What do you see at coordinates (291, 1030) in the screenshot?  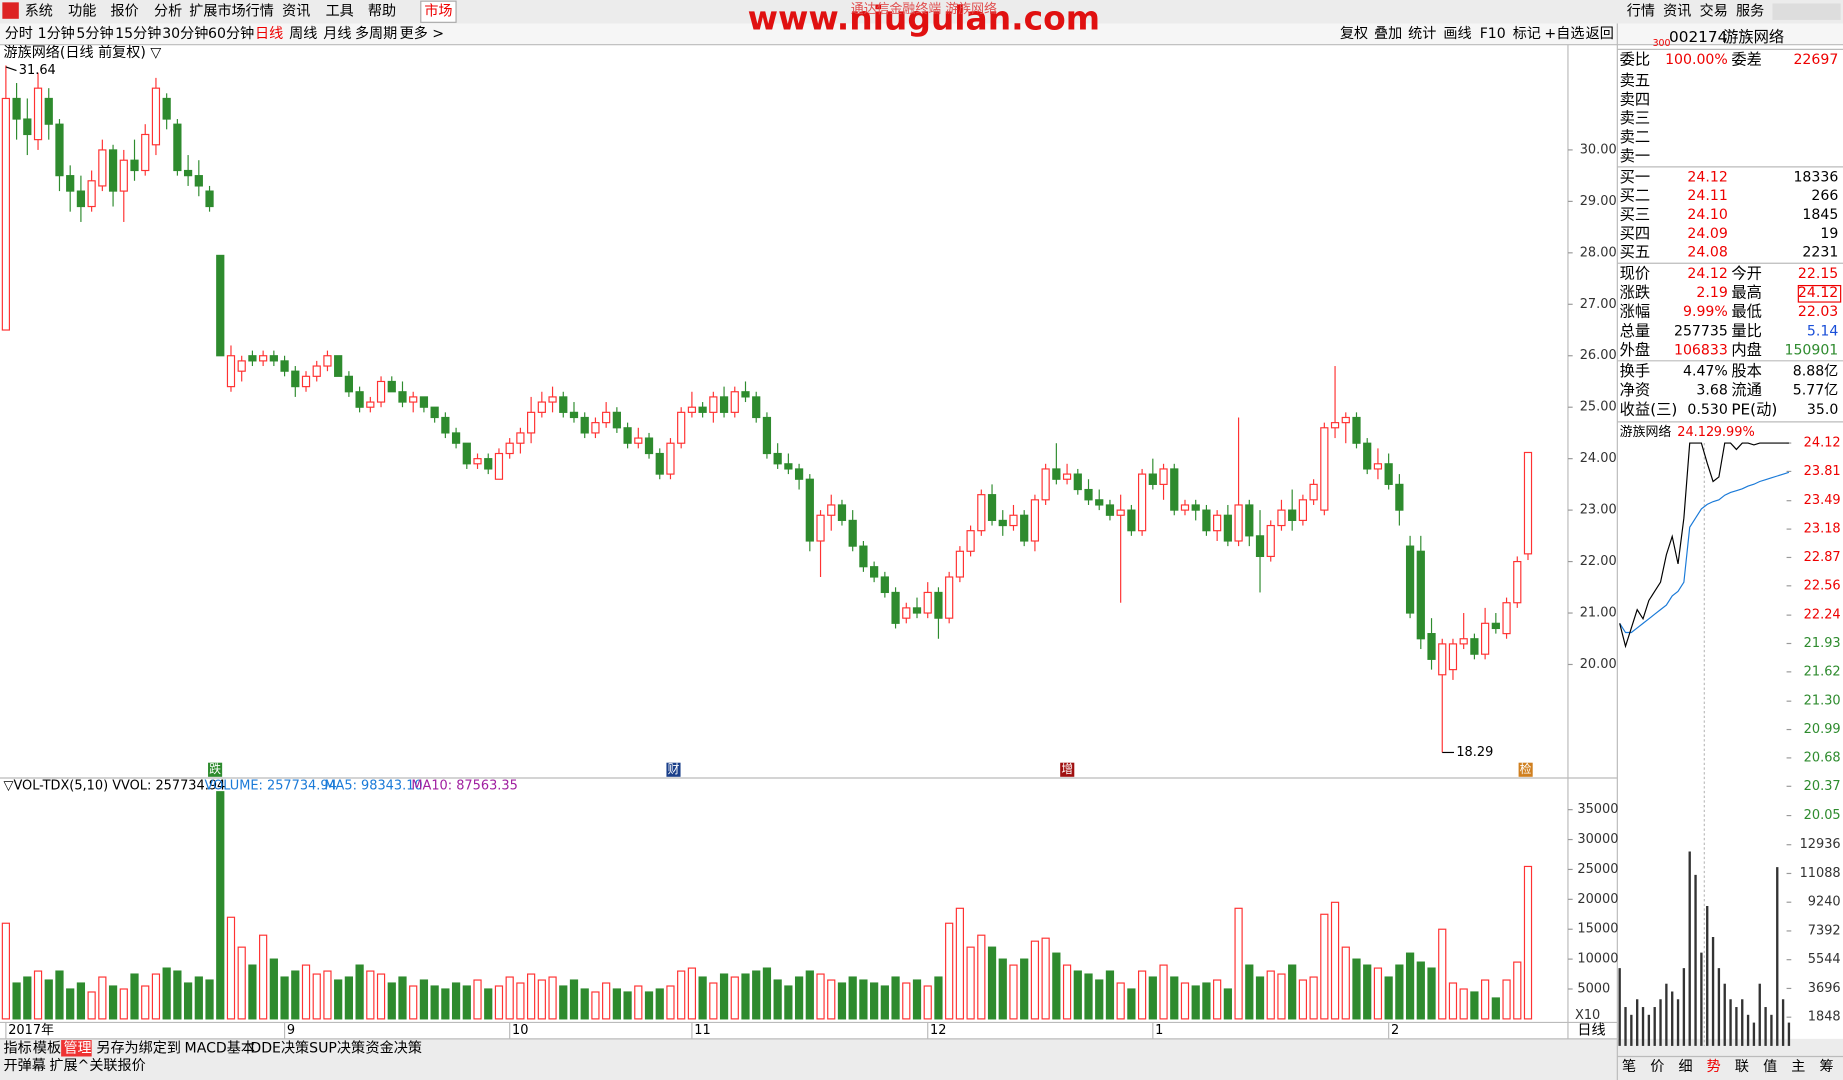 I see `x-tick-label: 9` at bounding box center [291, 1030].